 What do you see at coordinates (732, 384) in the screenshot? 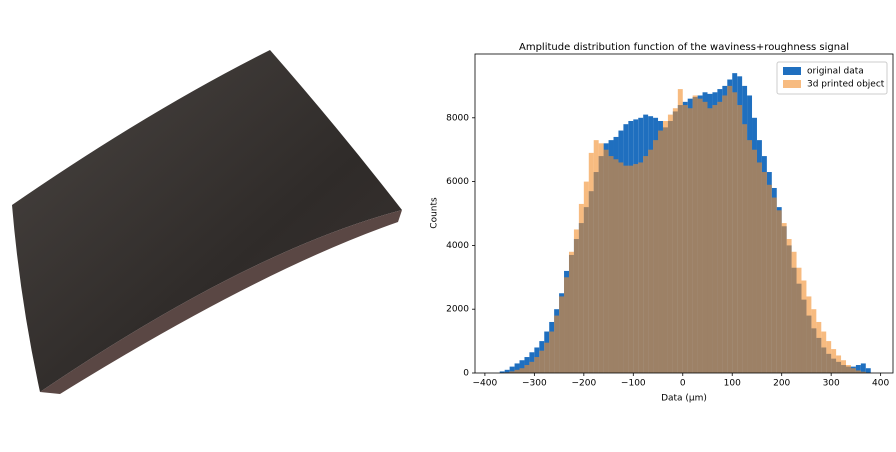
I see `x-tick-label: 100` at bounding box center [732, 384].